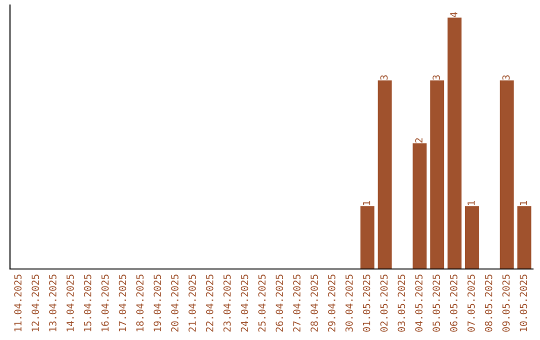 This screenshot has width=540, height=340. Describe the element at coordinates (454, 303) in the screenshot. I see `x-tick-label: 06.05.2025` at that location.